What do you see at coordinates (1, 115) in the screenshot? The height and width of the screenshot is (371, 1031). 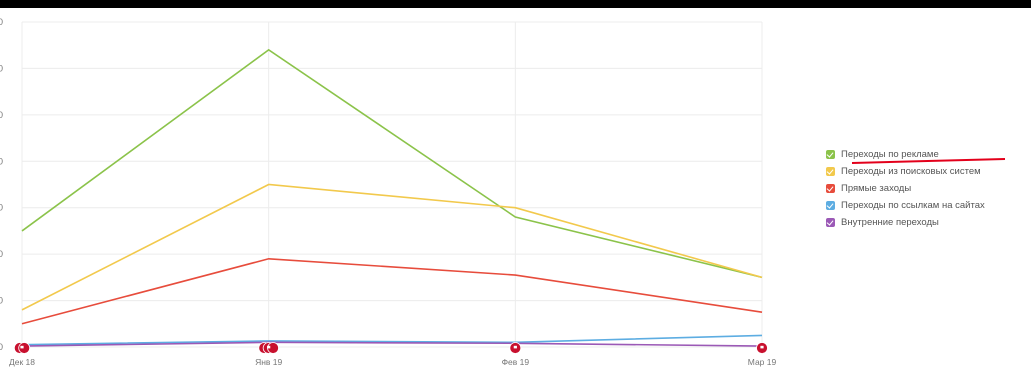 I see `y-tick-label: 50` at bounding box center [1, 115].